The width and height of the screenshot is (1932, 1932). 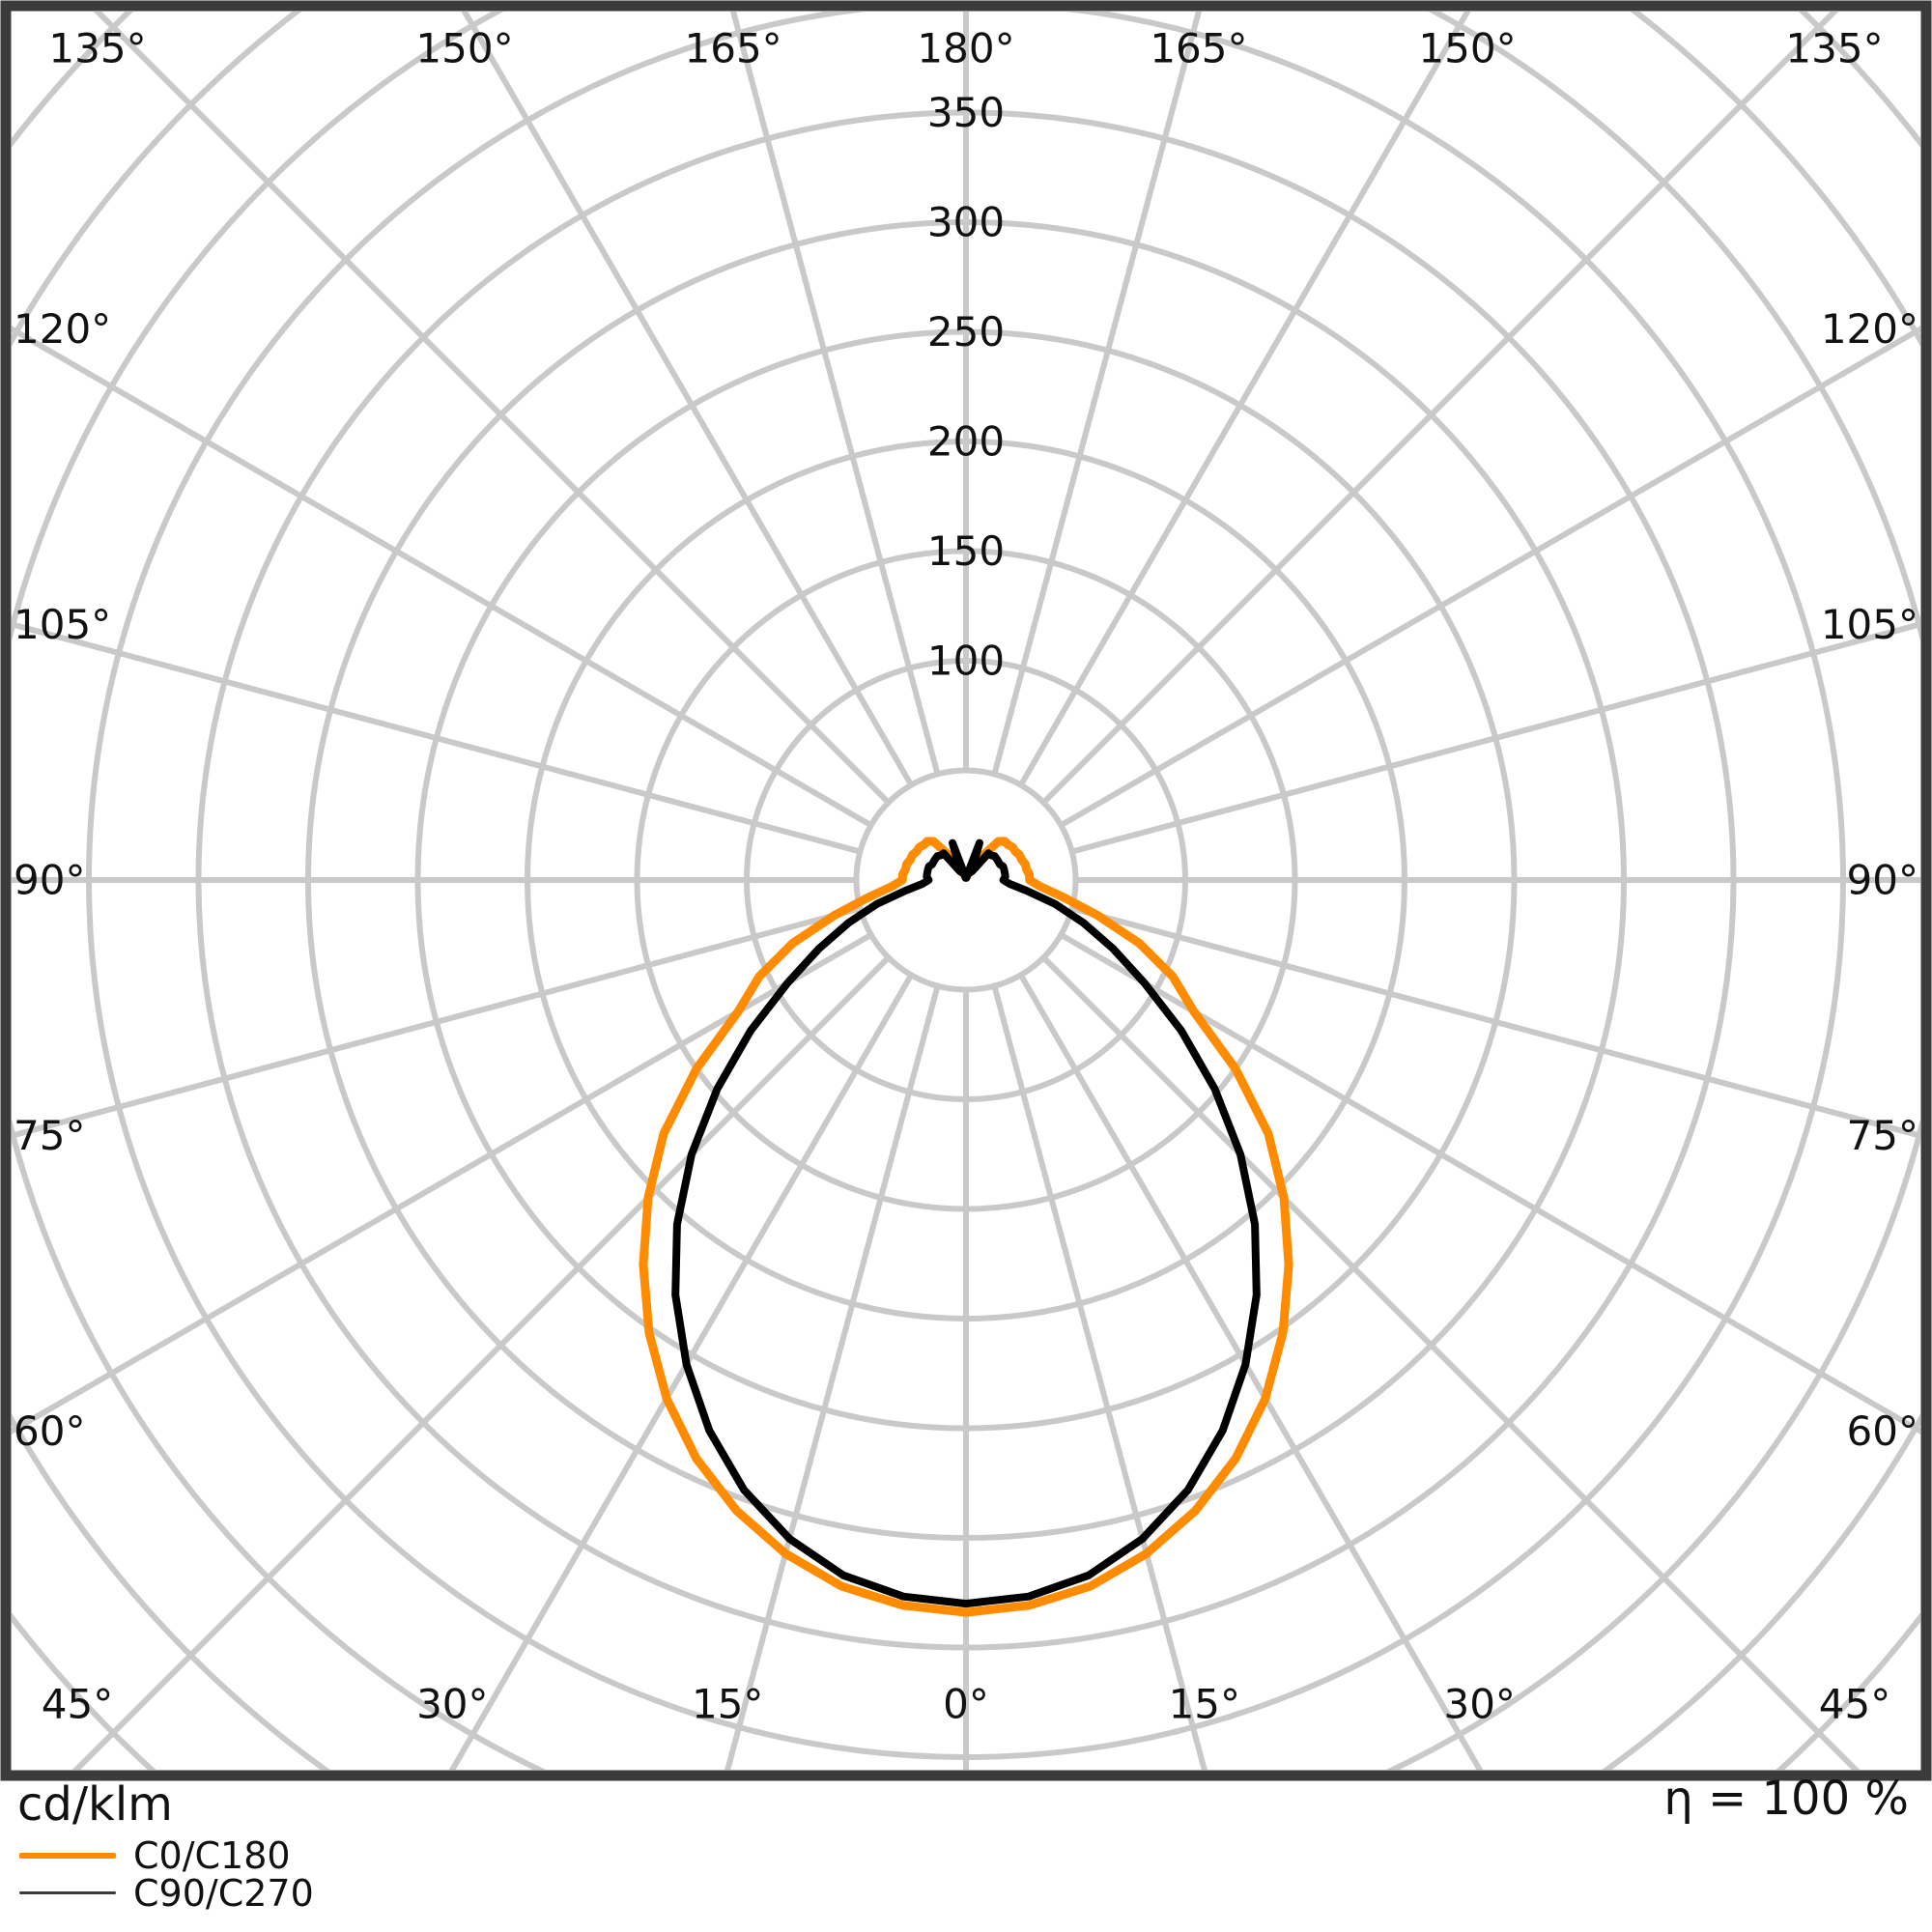 What do you see at coordinates (1786, 1799) in the screenshot?
I see `efficiency-label: η = 100 %` at bounding box center [1786, 1799].